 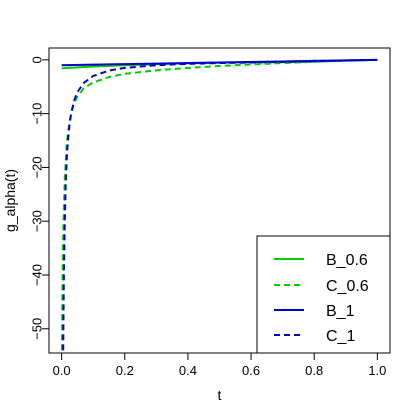 I want to click on x-tick-label-0: 0.0, so click(x=62, y=370).